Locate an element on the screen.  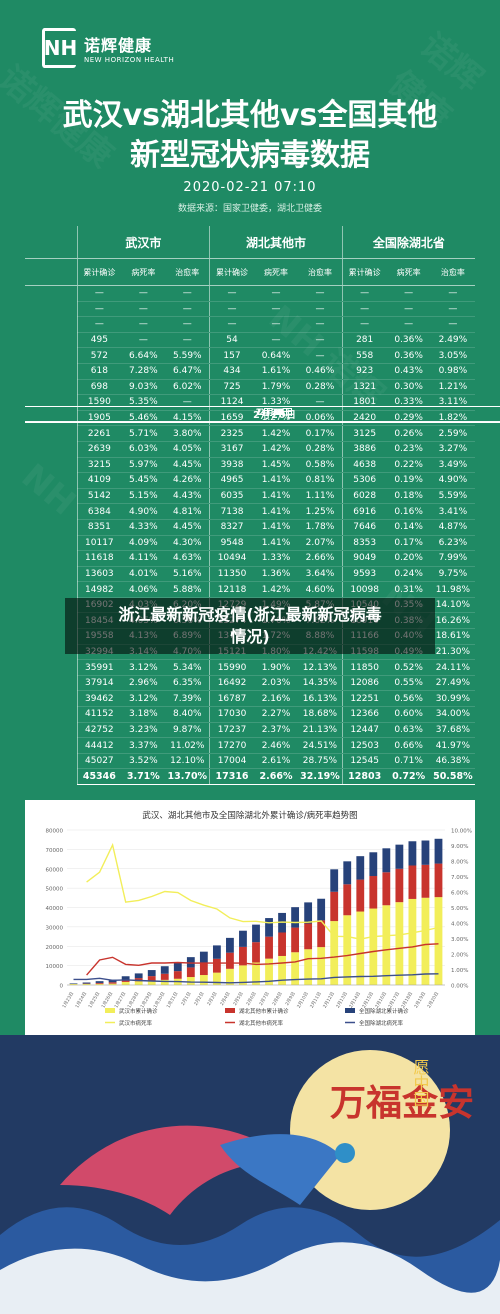
table-cell: 1.21% is located at coordinates (452, 387).